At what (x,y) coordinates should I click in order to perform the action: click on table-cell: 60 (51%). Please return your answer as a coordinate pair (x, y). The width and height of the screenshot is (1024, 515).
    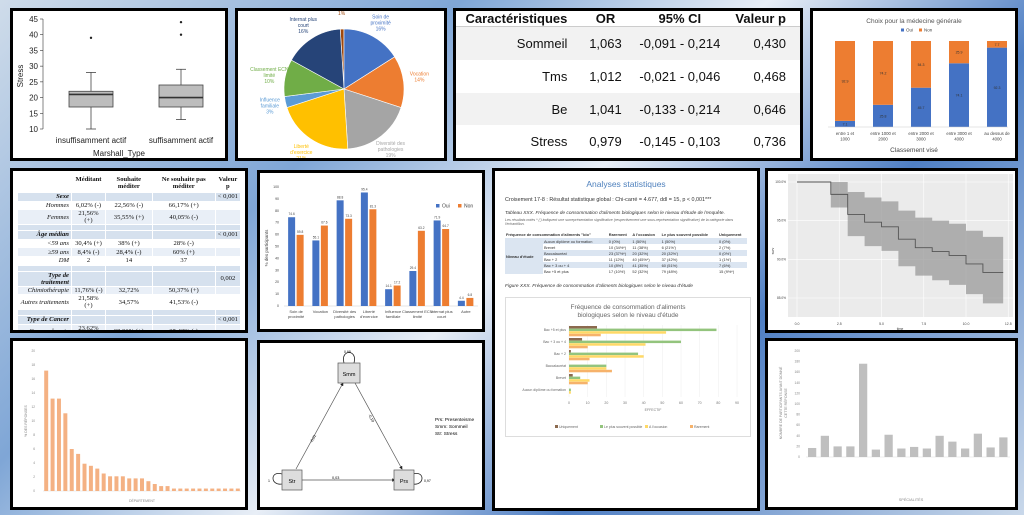
    Looking at the image, I should click on (689, 265).